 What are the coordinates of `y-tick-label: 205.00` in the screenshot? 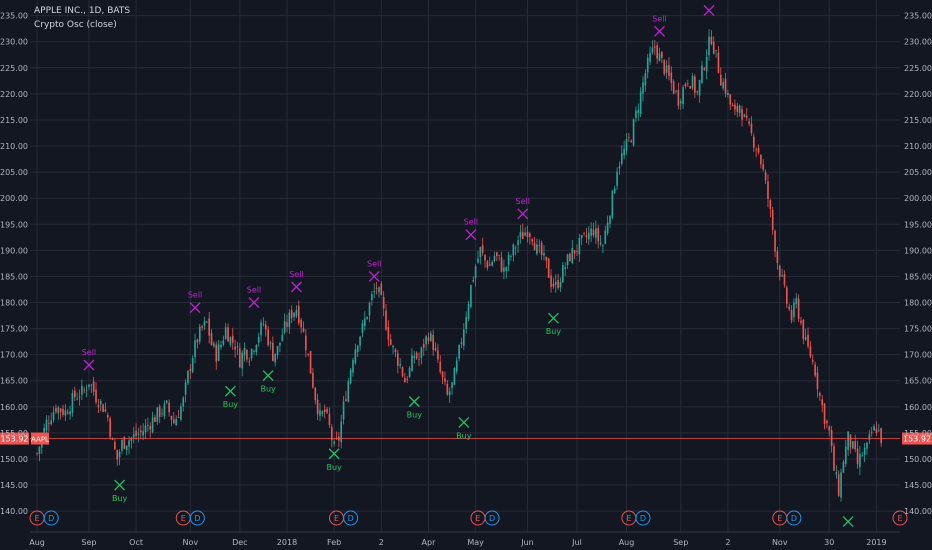 It's located at (14, 172).